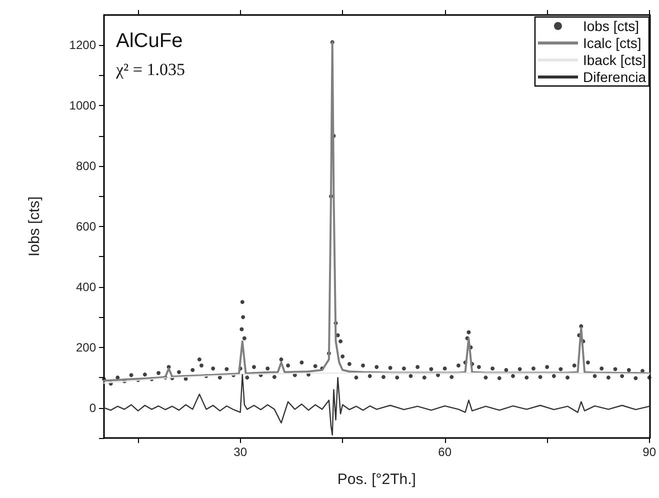  Describe the element at coordinates (92, 407) in the screenshot. I see `y-tick-label: 0` at that location.